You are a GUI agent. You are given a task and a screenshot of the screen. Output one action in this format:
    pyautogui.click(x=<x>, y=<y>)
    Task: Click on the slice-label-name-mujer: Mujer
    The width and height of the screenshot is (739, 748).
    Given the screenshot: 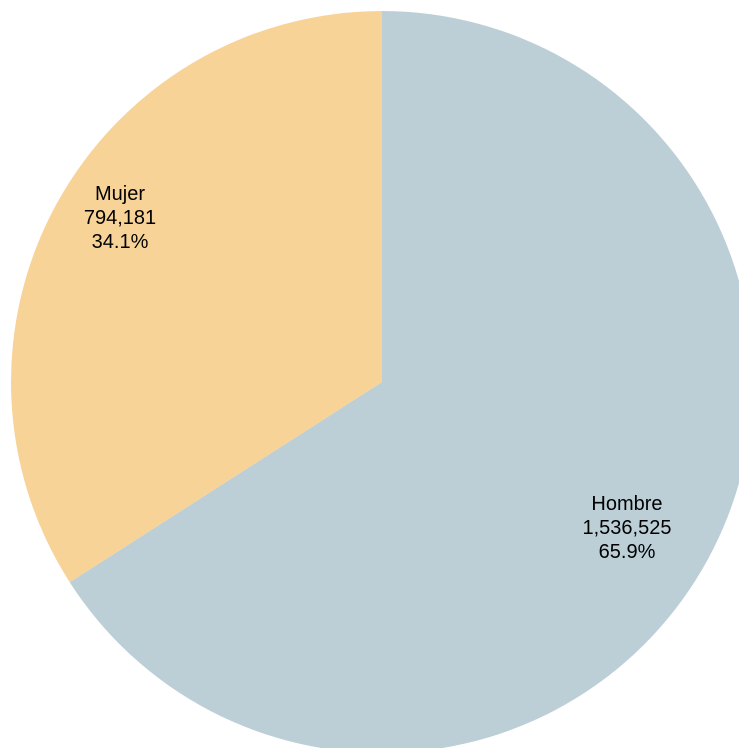 What is the action you would take?
    pyautogui.click(x=120, y=194)
    